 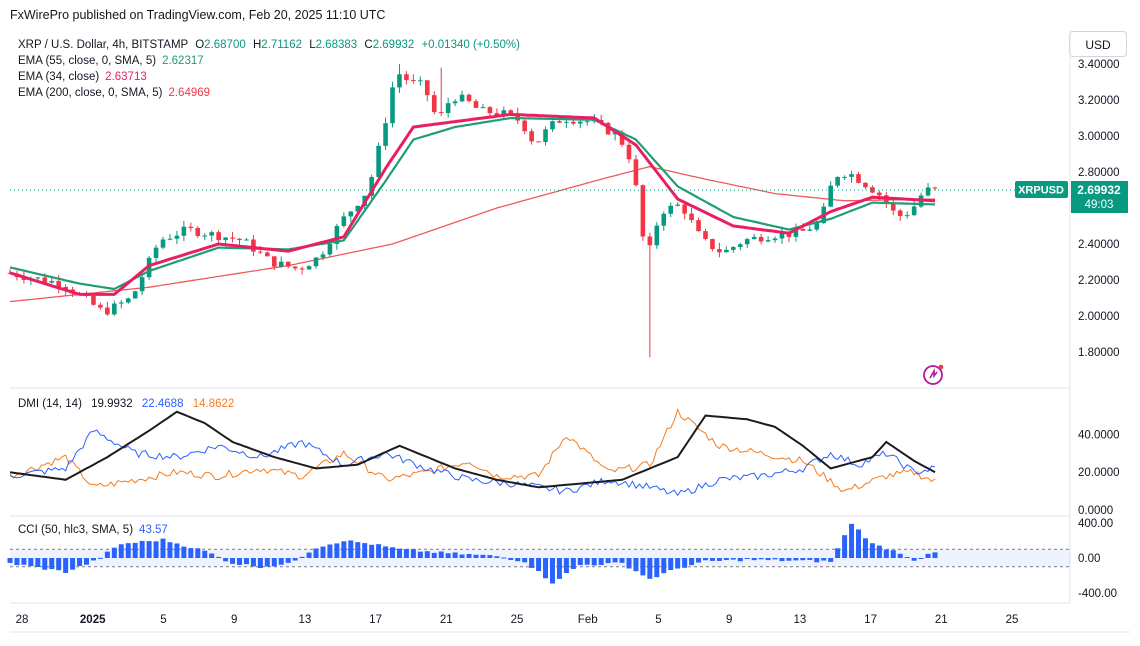 What do you see at coordinates (729, 620) in the screenshot?
I see `time-tick-label: 9` at bounding box center [729, 620].